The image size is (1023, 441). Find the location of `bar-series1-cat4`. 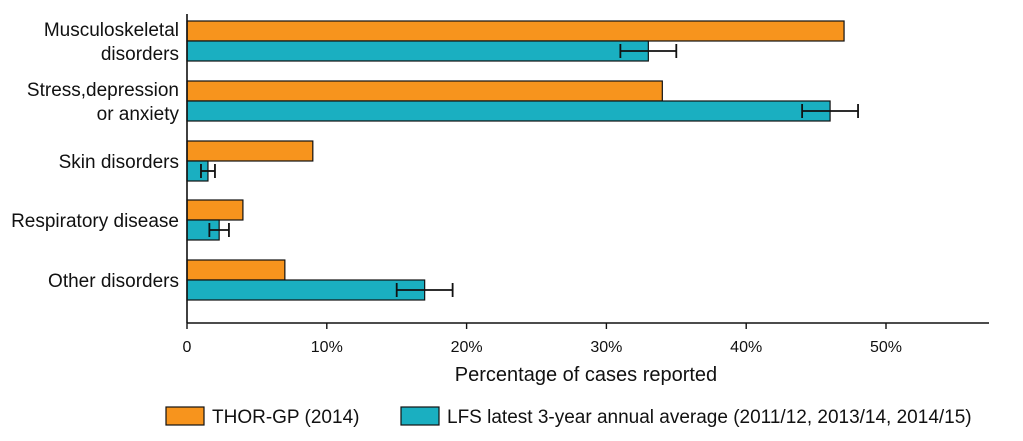

bar-series1-cat4 is located at coordinates (215, 210).